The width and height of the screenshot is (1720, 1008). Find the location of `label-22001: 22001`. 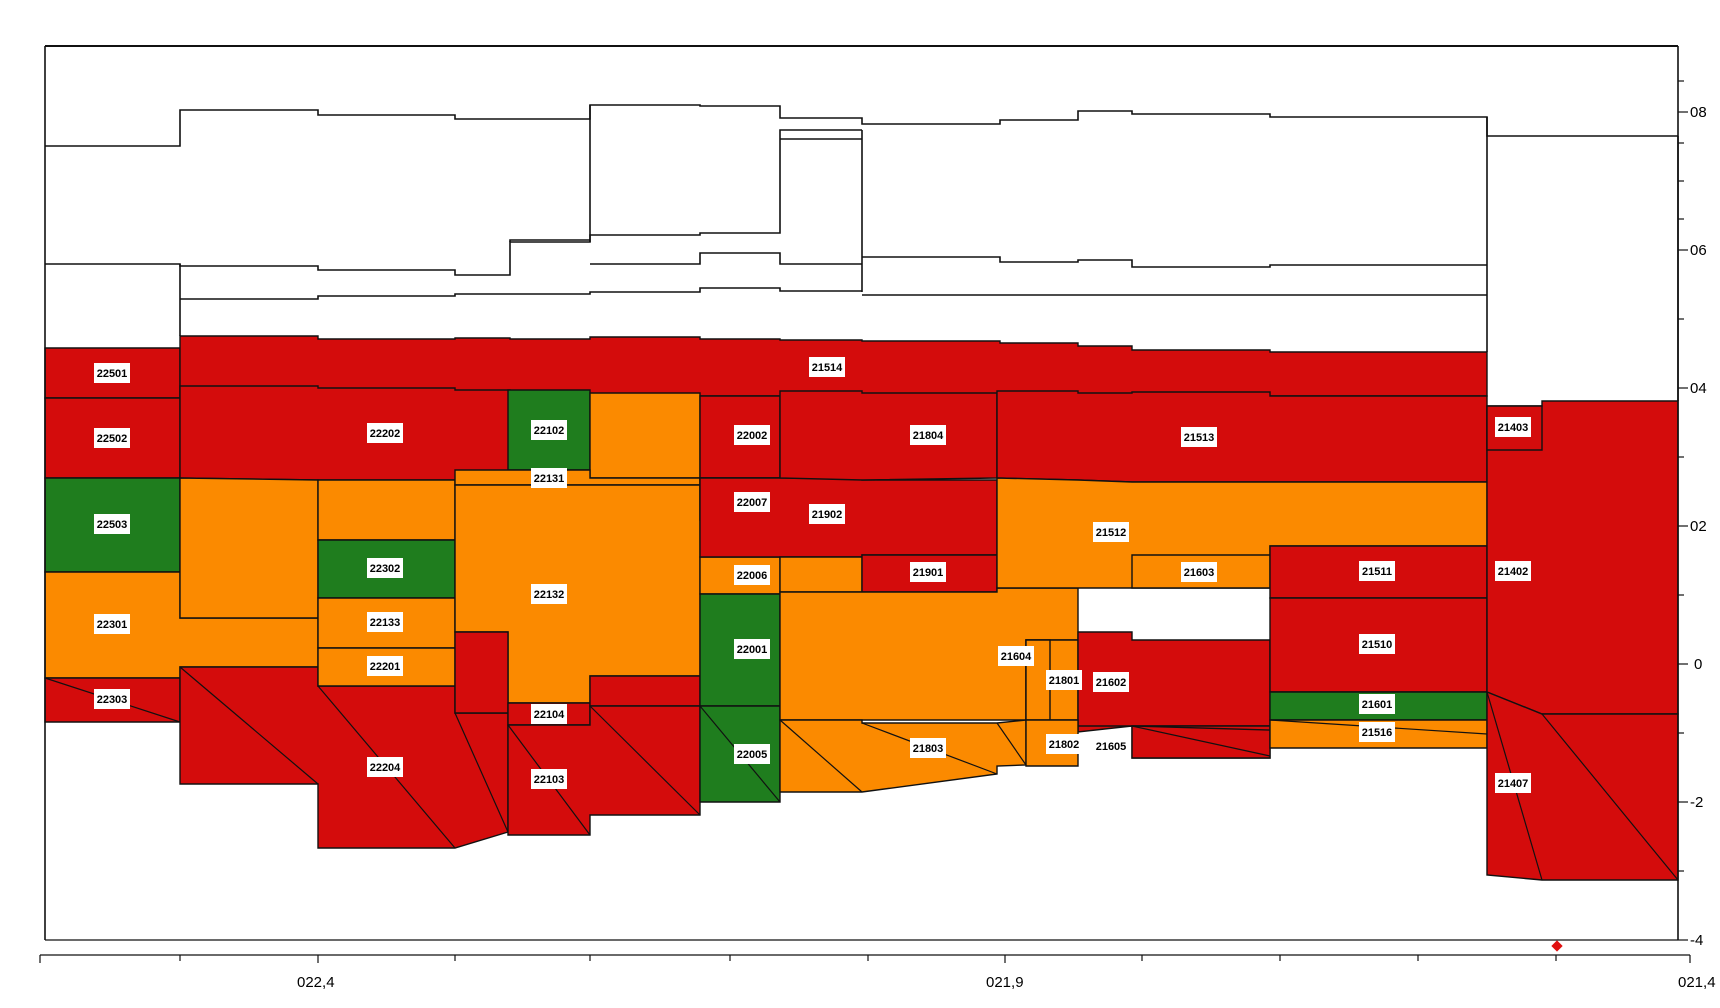

label-22001: 22001 is located at coordinates (752, 649).